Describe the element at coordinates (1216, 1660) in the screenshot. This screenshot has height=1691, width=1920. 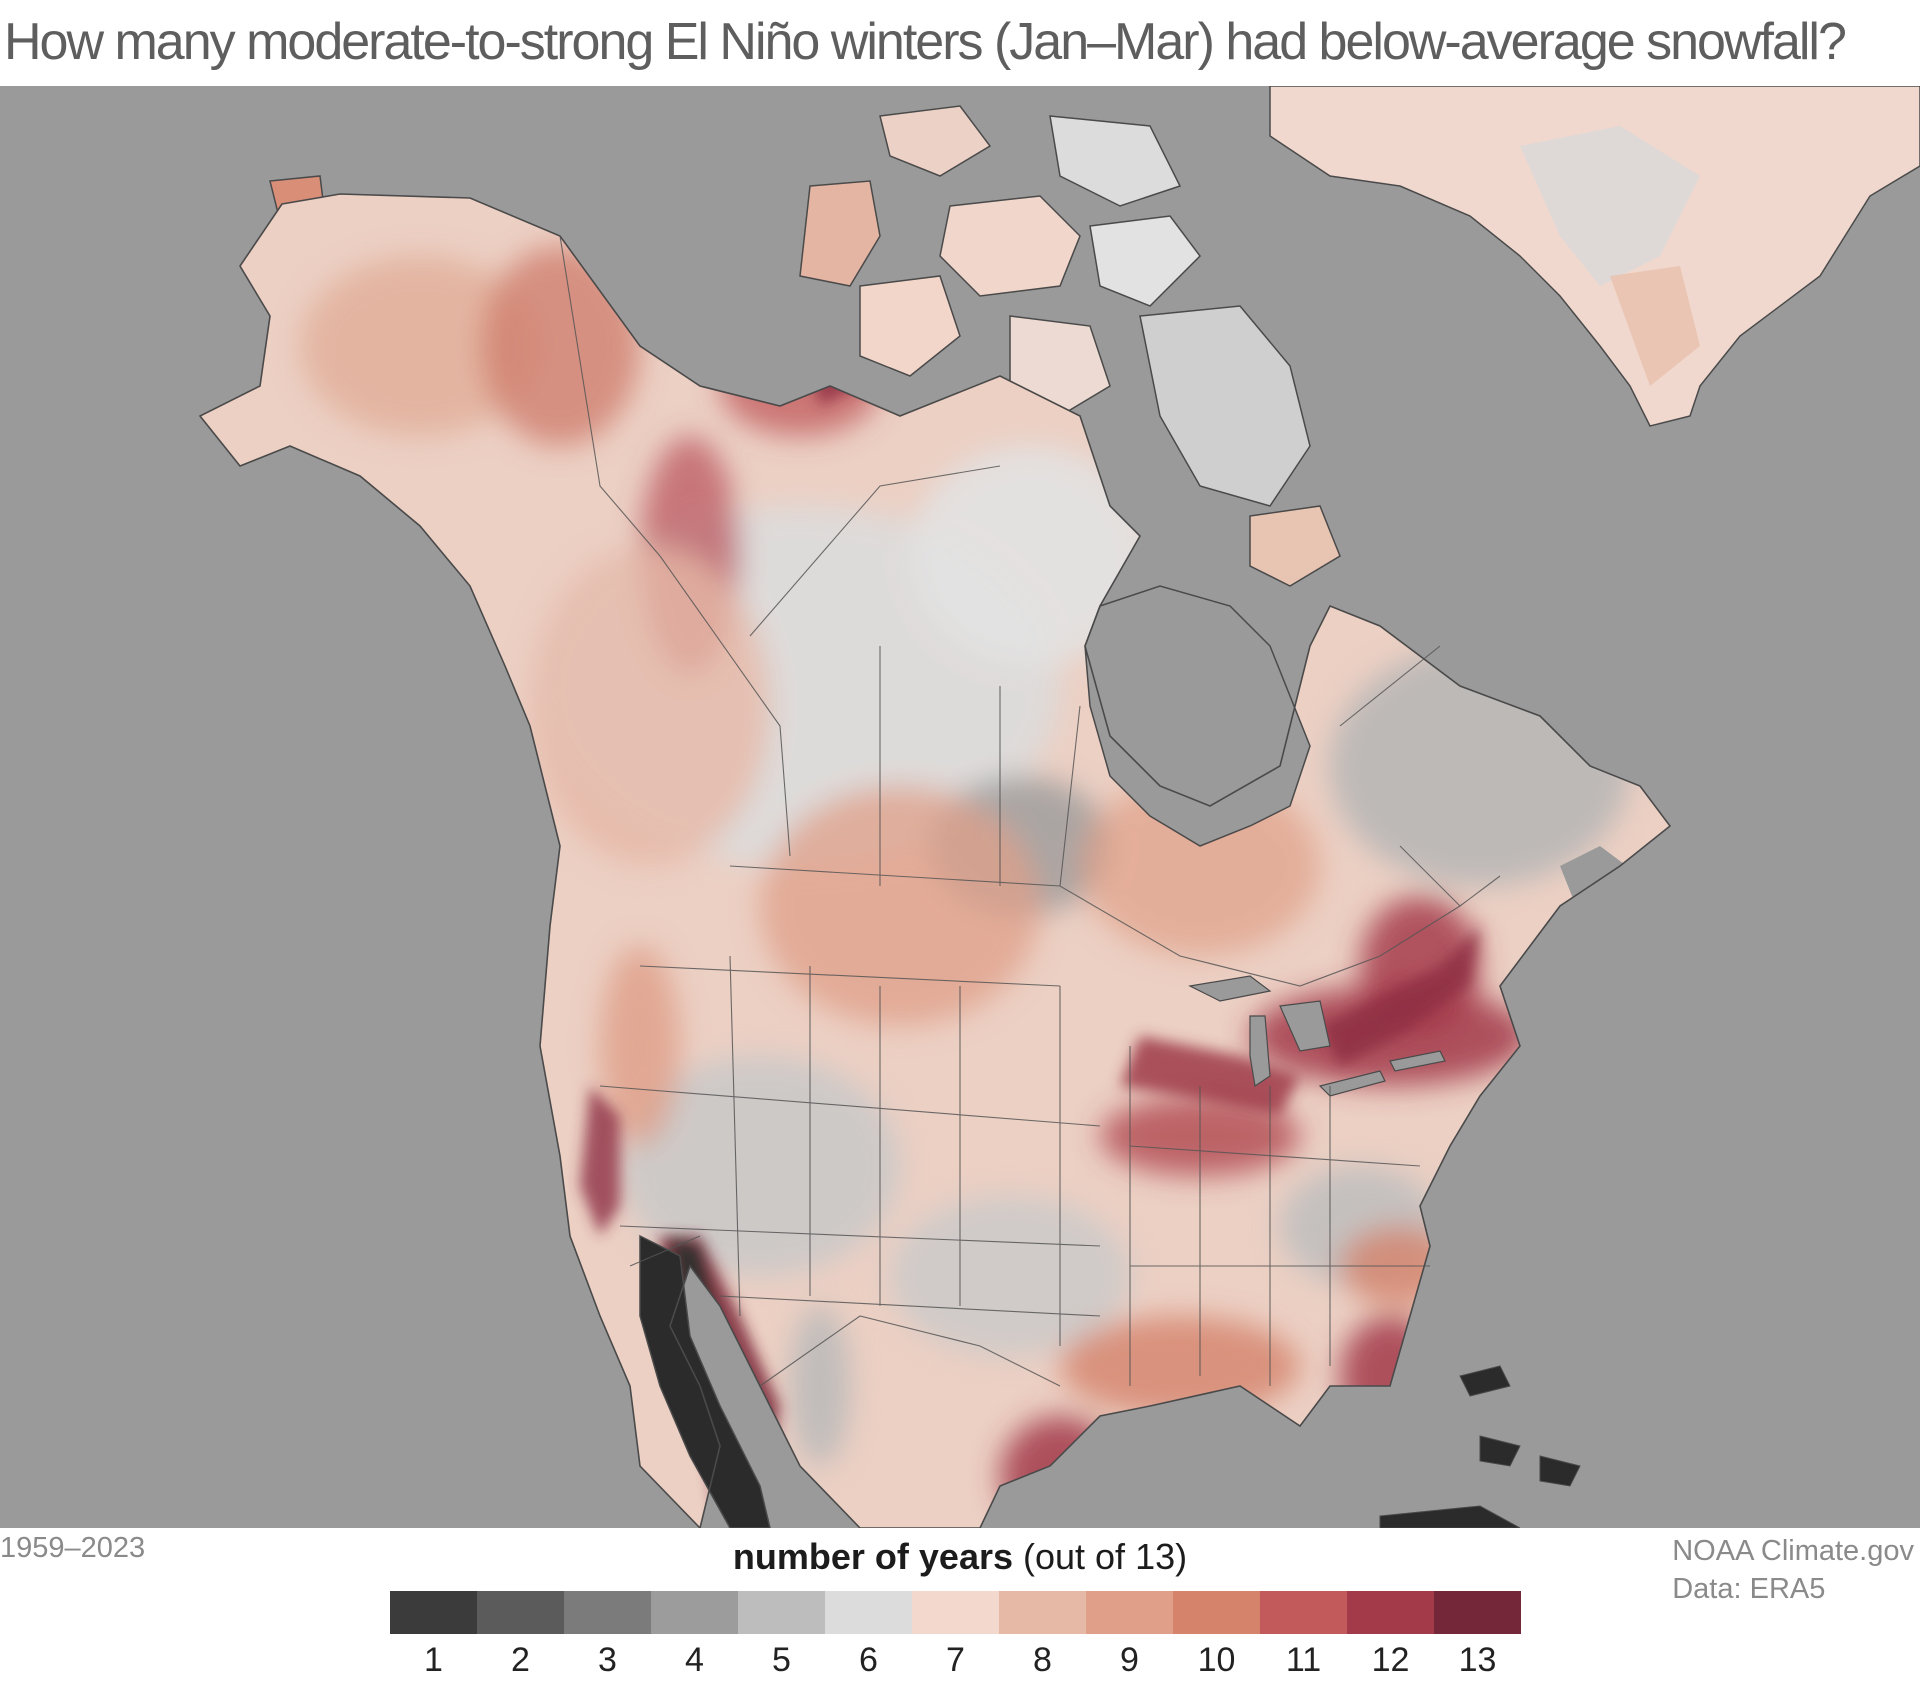
I see `legend-label-10: 10` at that location.